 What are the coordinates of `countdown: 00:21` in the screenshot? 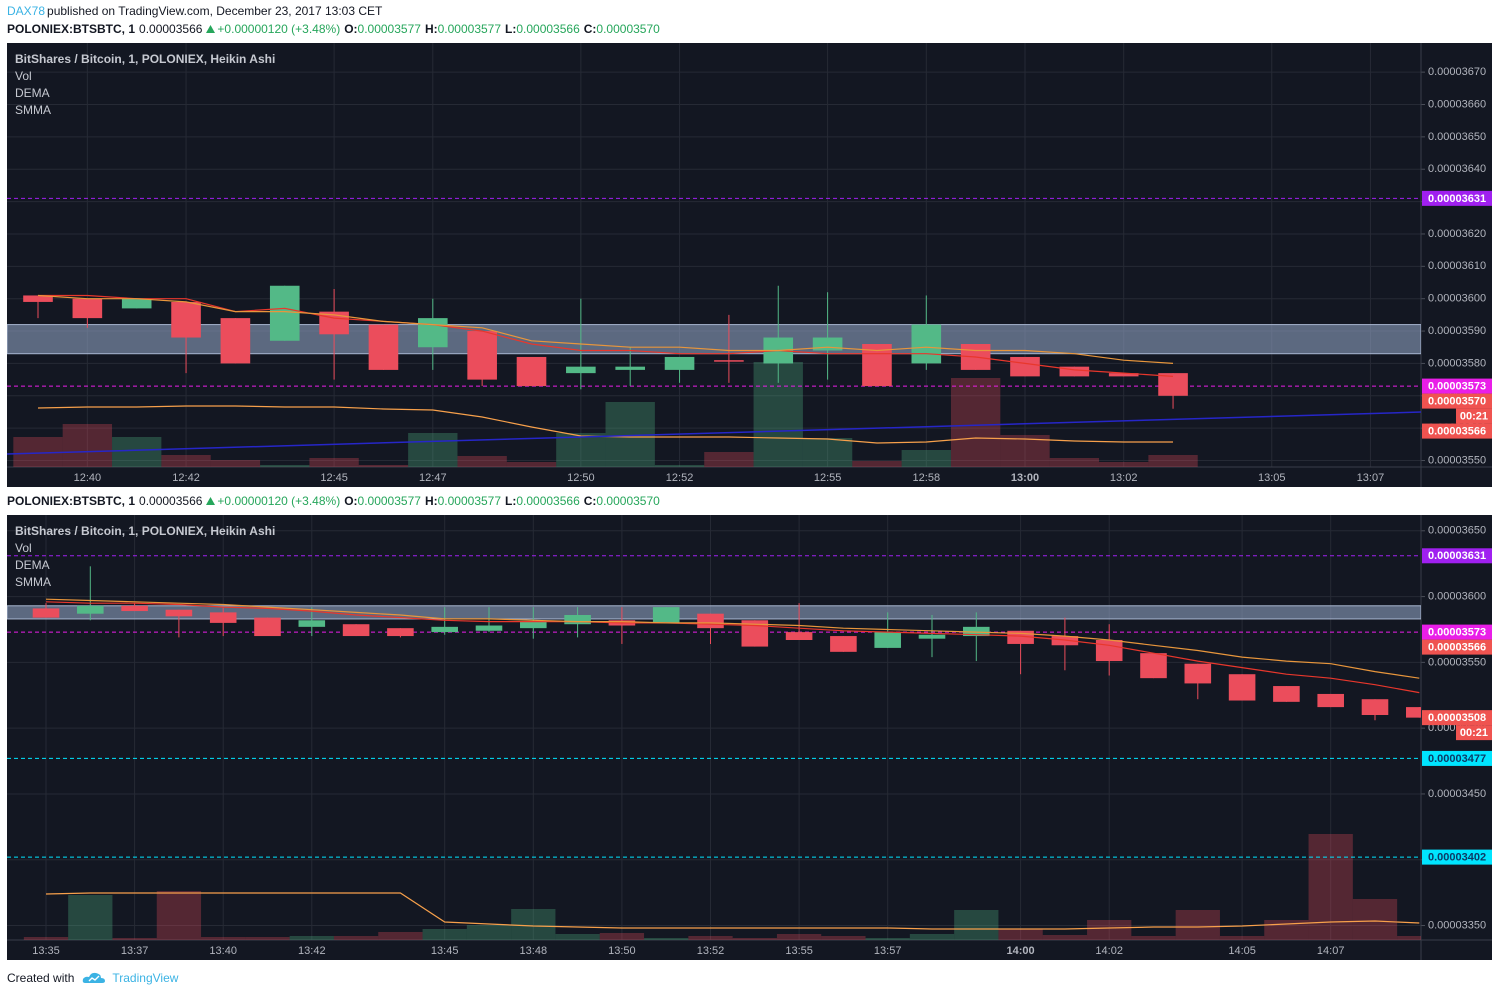 It's located at (1474, 733).